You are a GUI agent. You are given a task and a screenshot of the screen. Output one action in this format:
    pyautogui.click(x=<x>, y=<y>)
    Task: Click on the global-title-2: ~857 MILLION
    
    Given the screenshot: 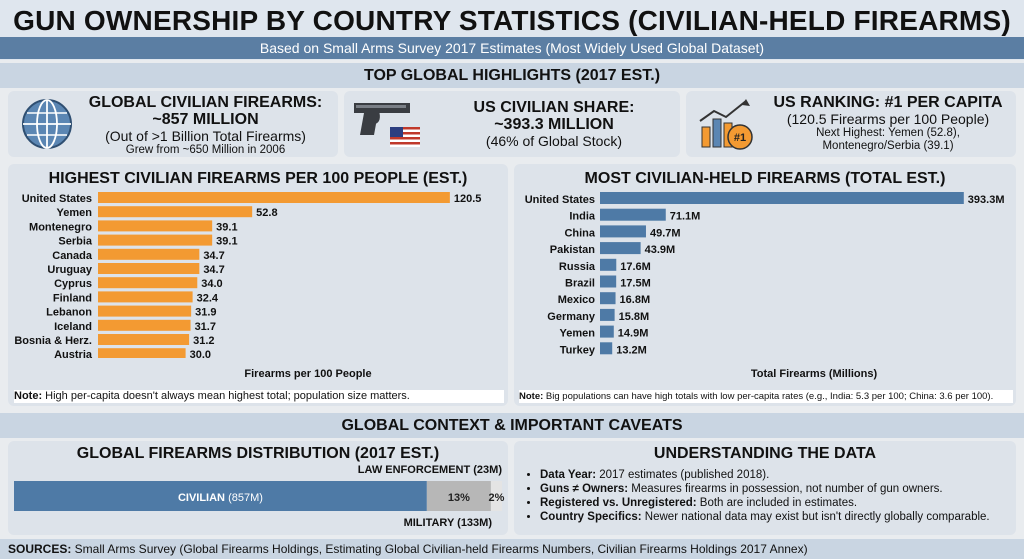 What is the action you would take?
    pyautogui.click(x=205, y=119)
    